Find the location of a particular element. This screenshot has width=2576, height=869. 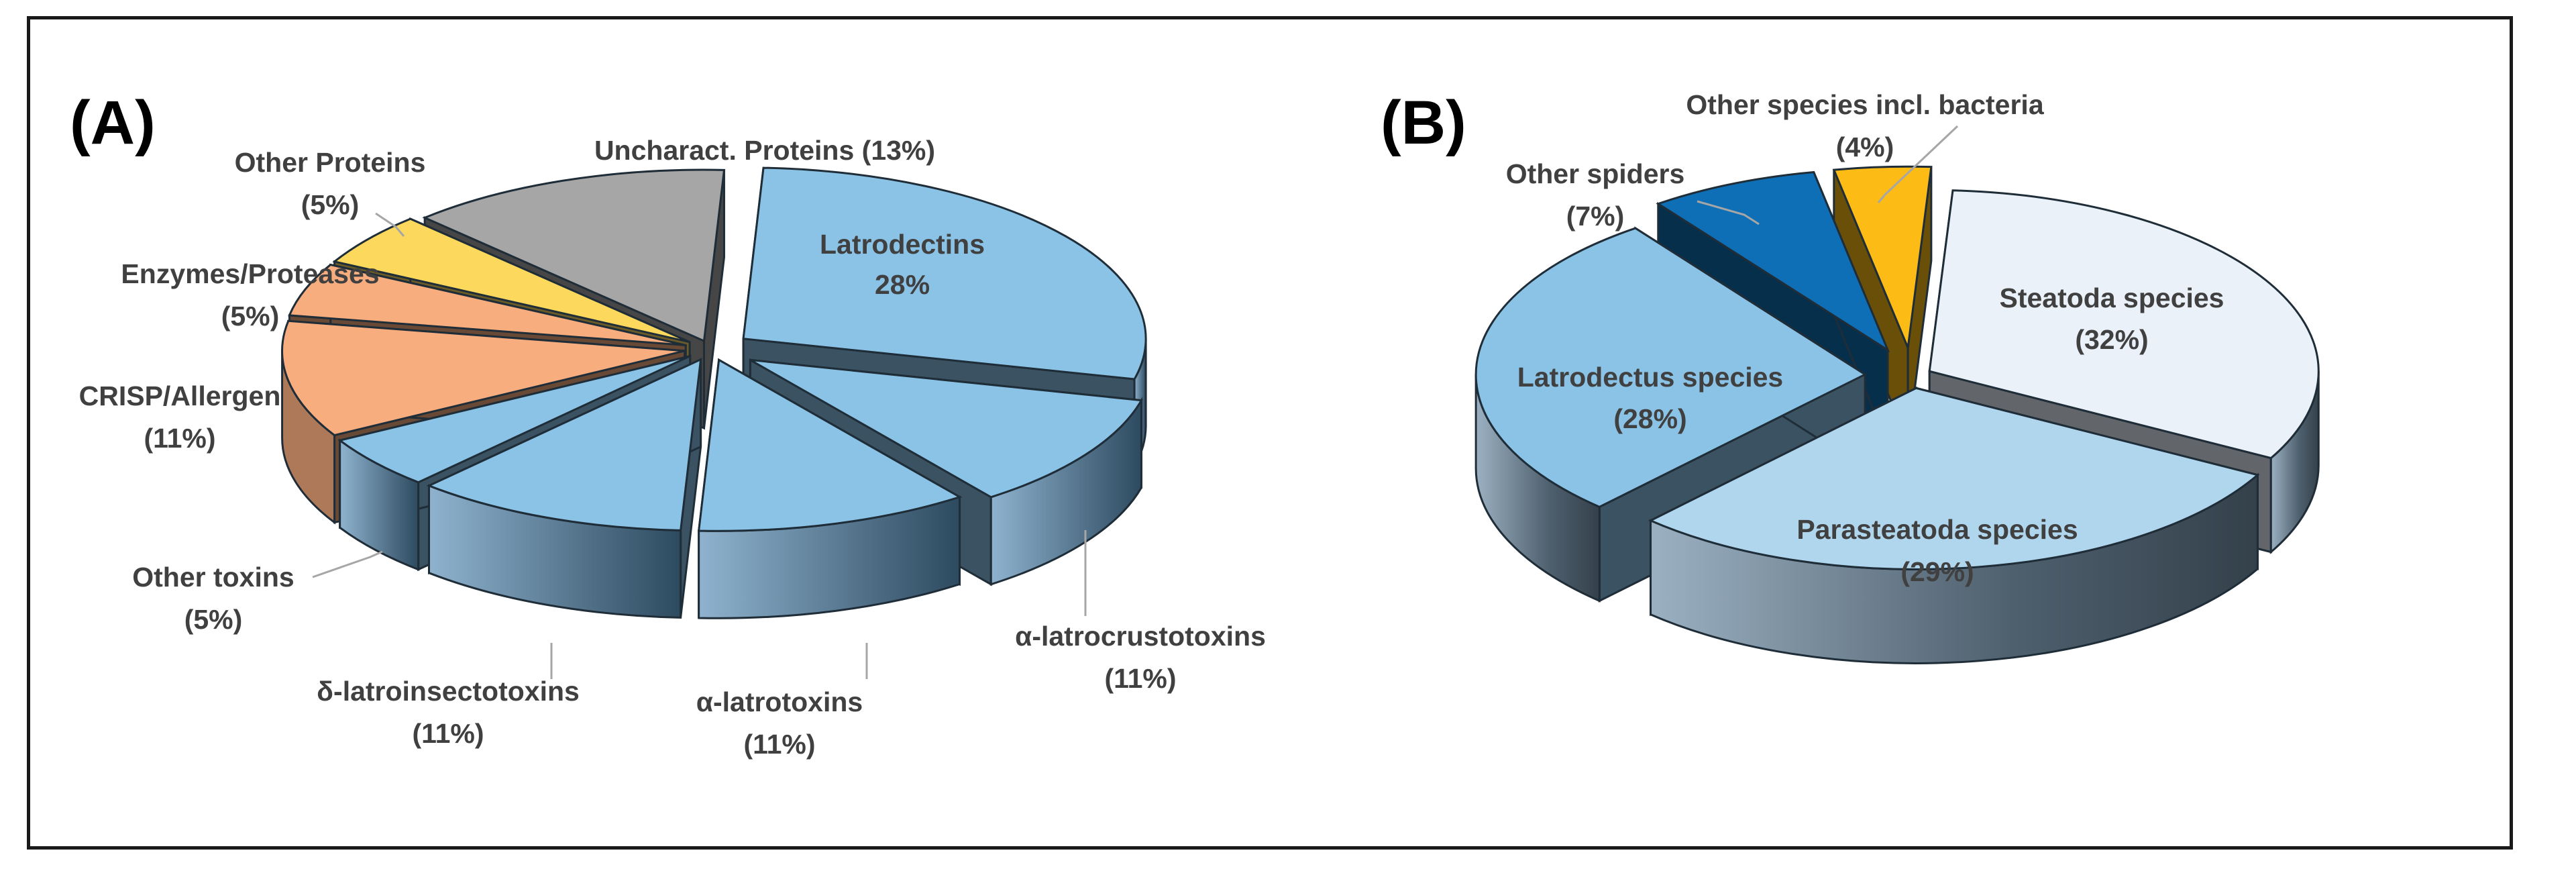

pie-slice-other-species-incl-bacteria is located at coordinates (1882, 303).